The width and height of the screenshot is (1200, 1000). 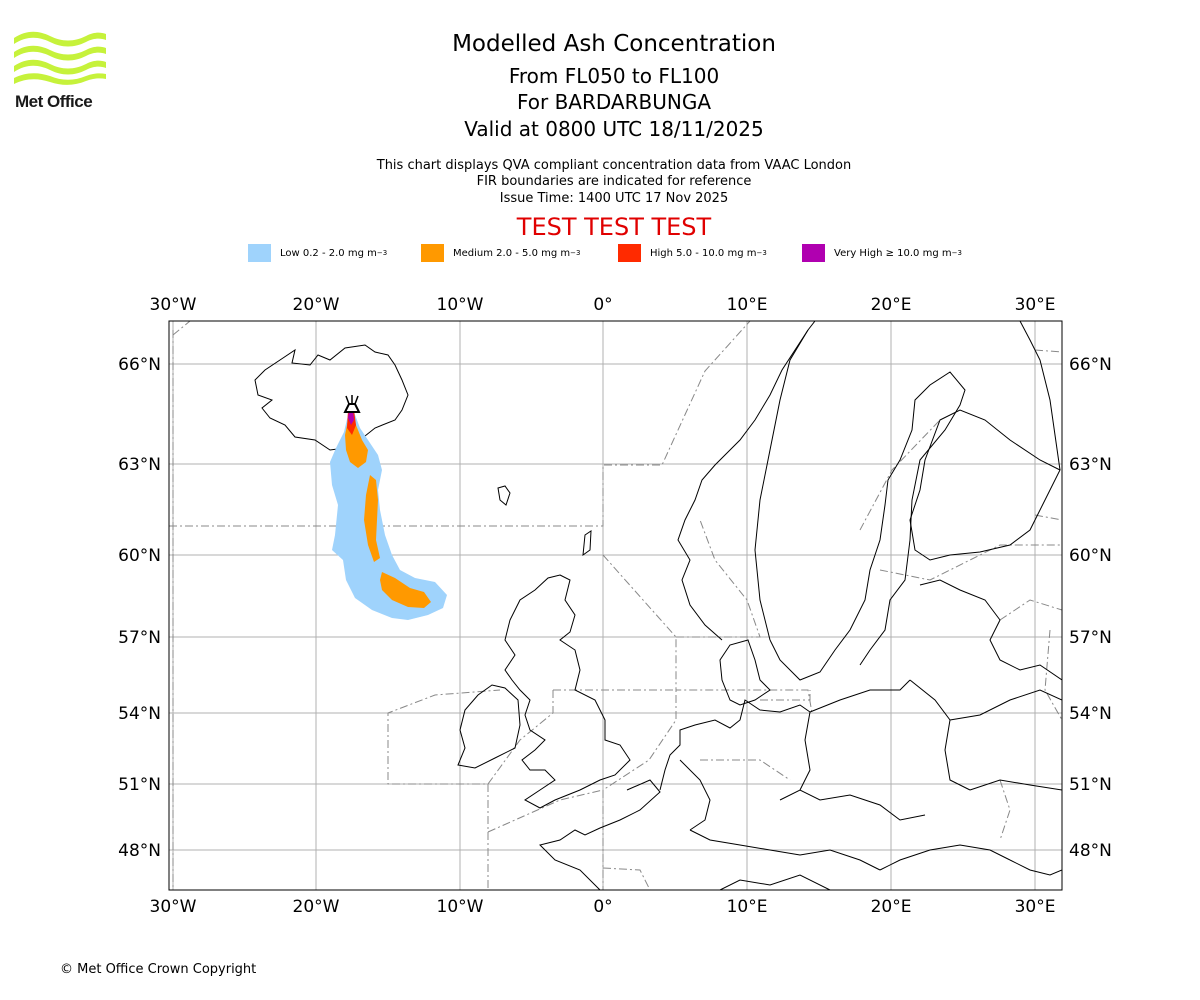 What do you see at coordinates (990, 630) in the screenshot?
I see `coast-baltic-east` at bounding box center [990, 630].